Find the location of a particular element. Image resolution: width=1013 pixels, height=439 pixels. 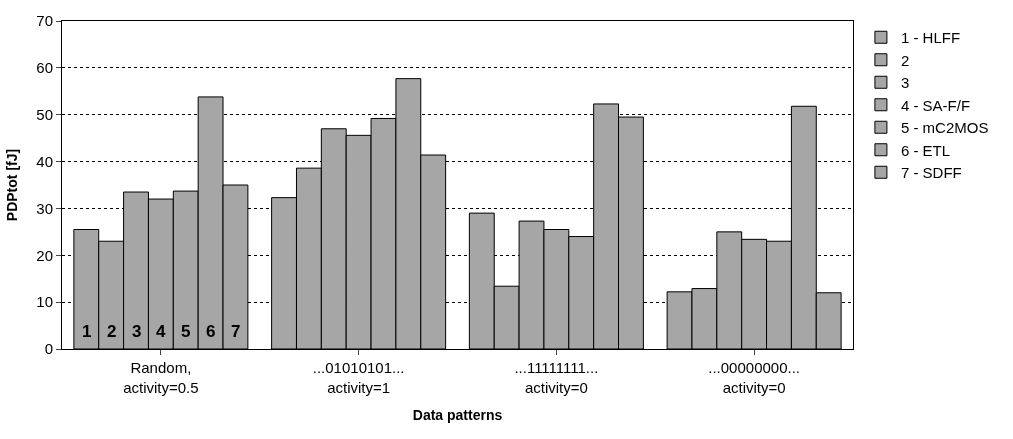

y-tick-label: 0 is located at coordinates (48, 349).